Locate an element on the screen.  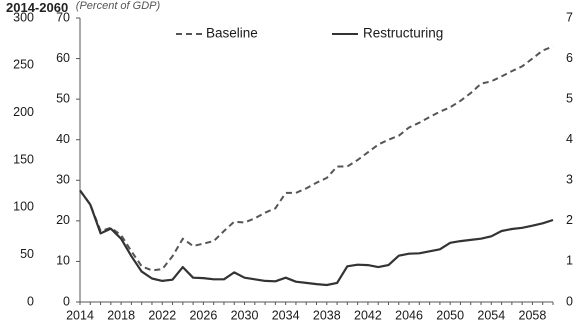
svg-text:2014-2060 (Percent of GD: 2014-2060 (Percent of GDP) is located at coordinates (83, 7).